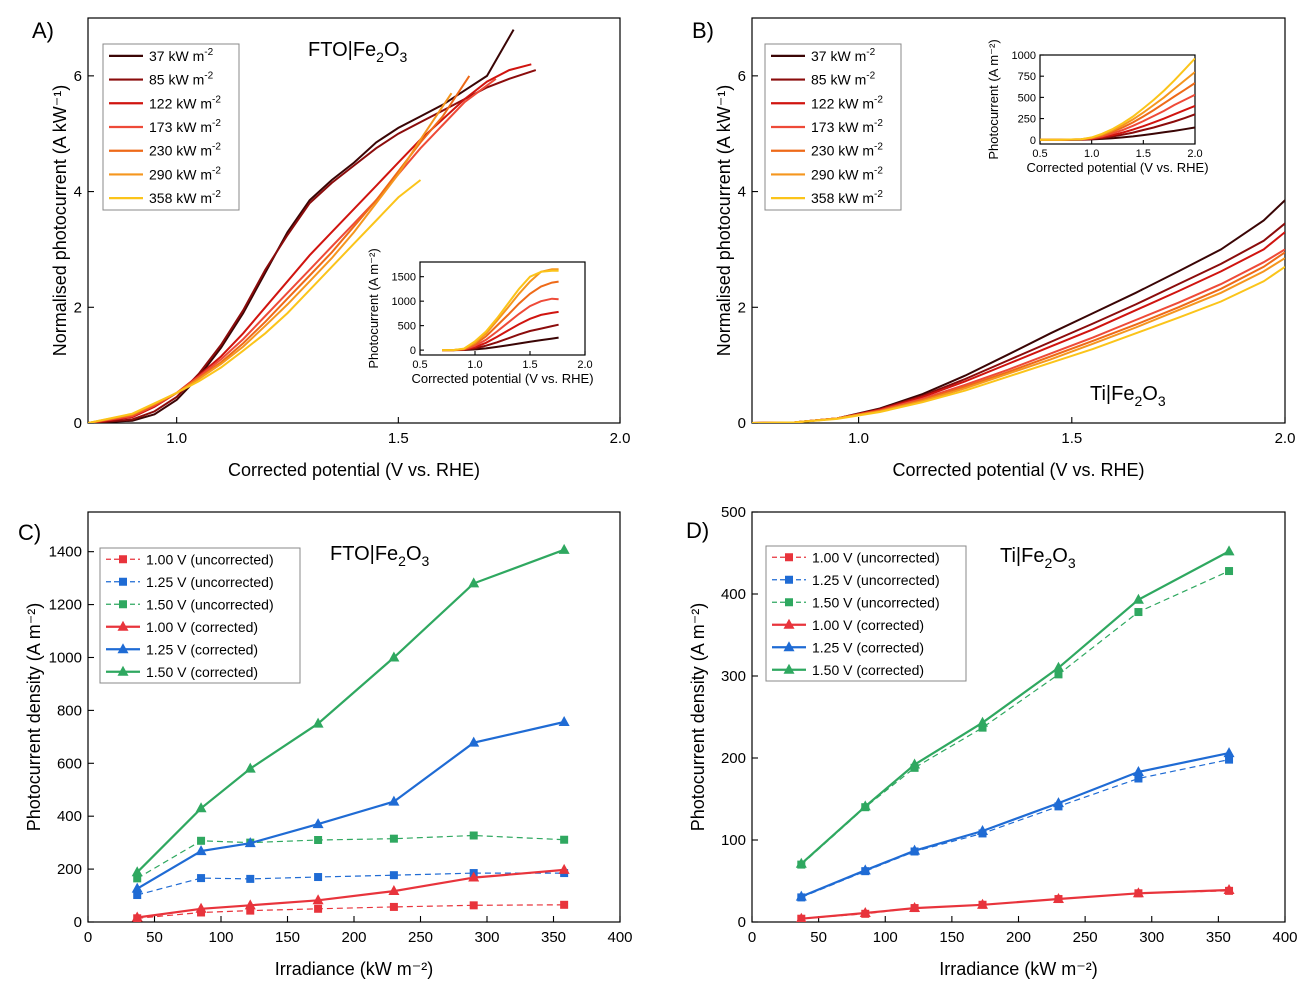 The height and width of the screenshot is (982, 1299). What do you see at coordinates (733, 512) in the screenshot?
I see `y-tick-label: 500` at bounding box center [733, 512].